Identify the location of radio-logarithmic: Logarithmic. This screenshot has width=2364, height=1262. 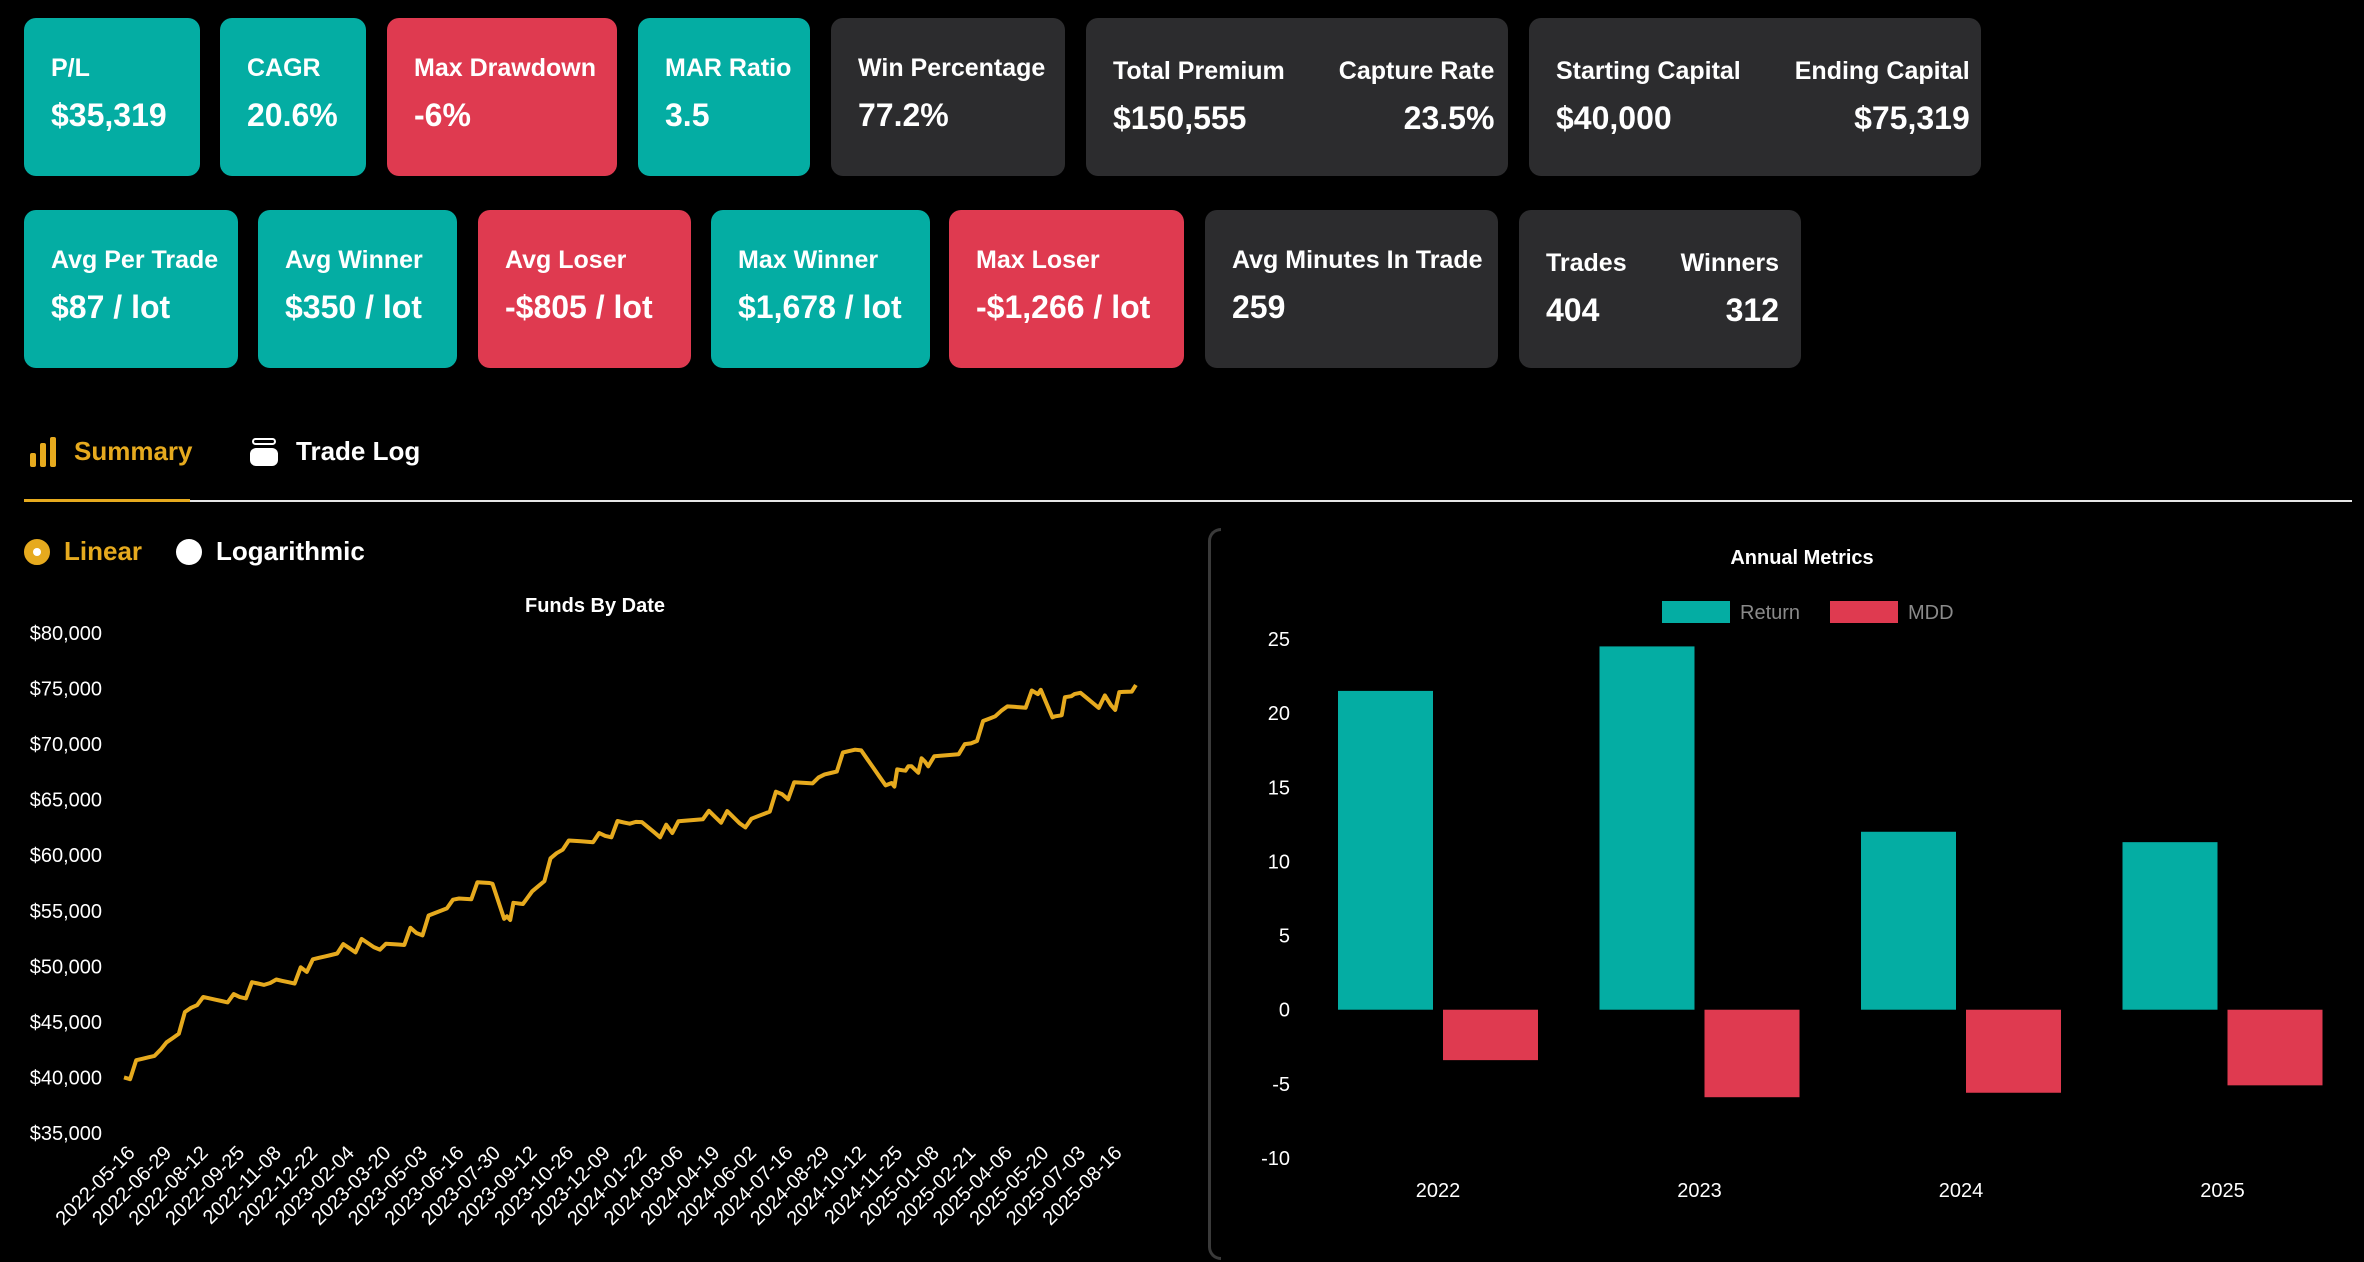
(270, 551).